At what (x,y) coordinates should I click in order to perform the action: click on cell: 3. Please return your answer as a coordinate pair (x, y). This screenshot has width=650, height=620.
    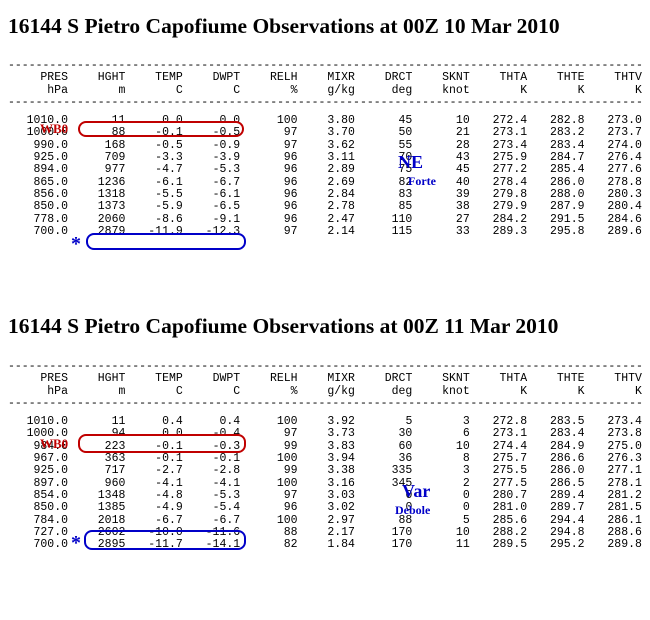
    Looking at the image, I should click on (466, 422).